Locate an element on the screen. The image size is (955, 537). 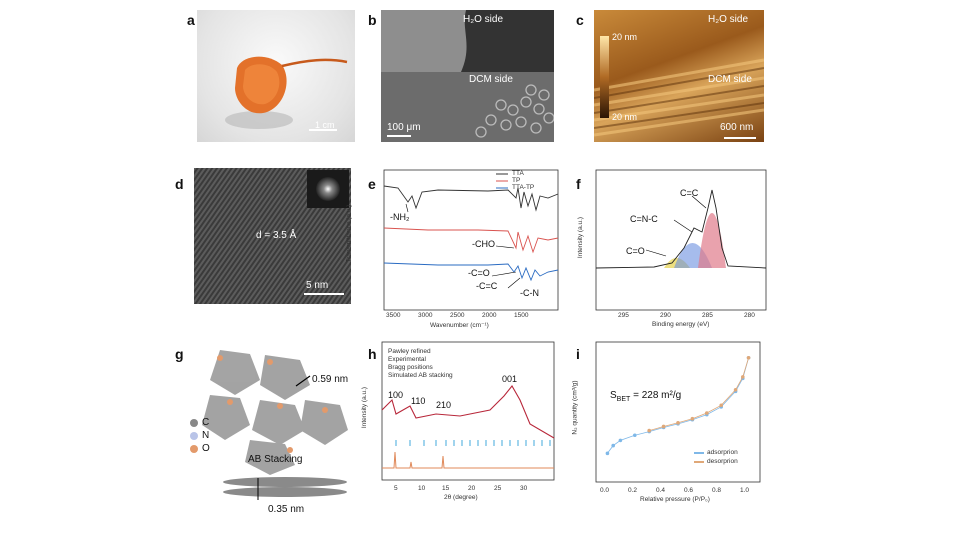
ylabel-f: Intensity (a.u.) is located at coordinates (581, 237).